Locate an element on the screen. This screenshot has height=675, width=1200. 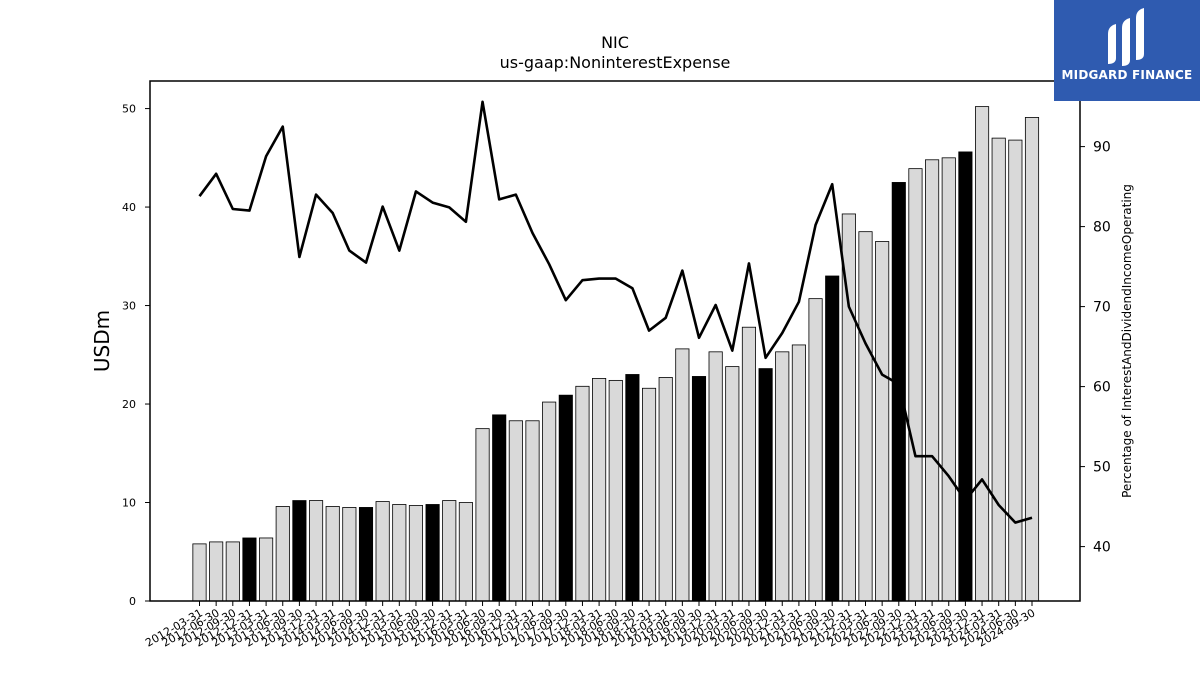
right-tick-label: 70 is located at coordinates (1102, 308).